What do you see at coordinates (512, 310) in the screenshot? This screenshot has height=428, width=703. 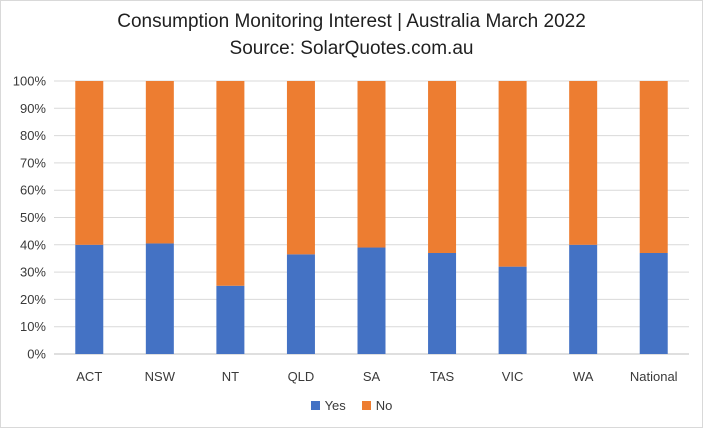 I see `bar-yes-vic` at bounding box center [512, 310].